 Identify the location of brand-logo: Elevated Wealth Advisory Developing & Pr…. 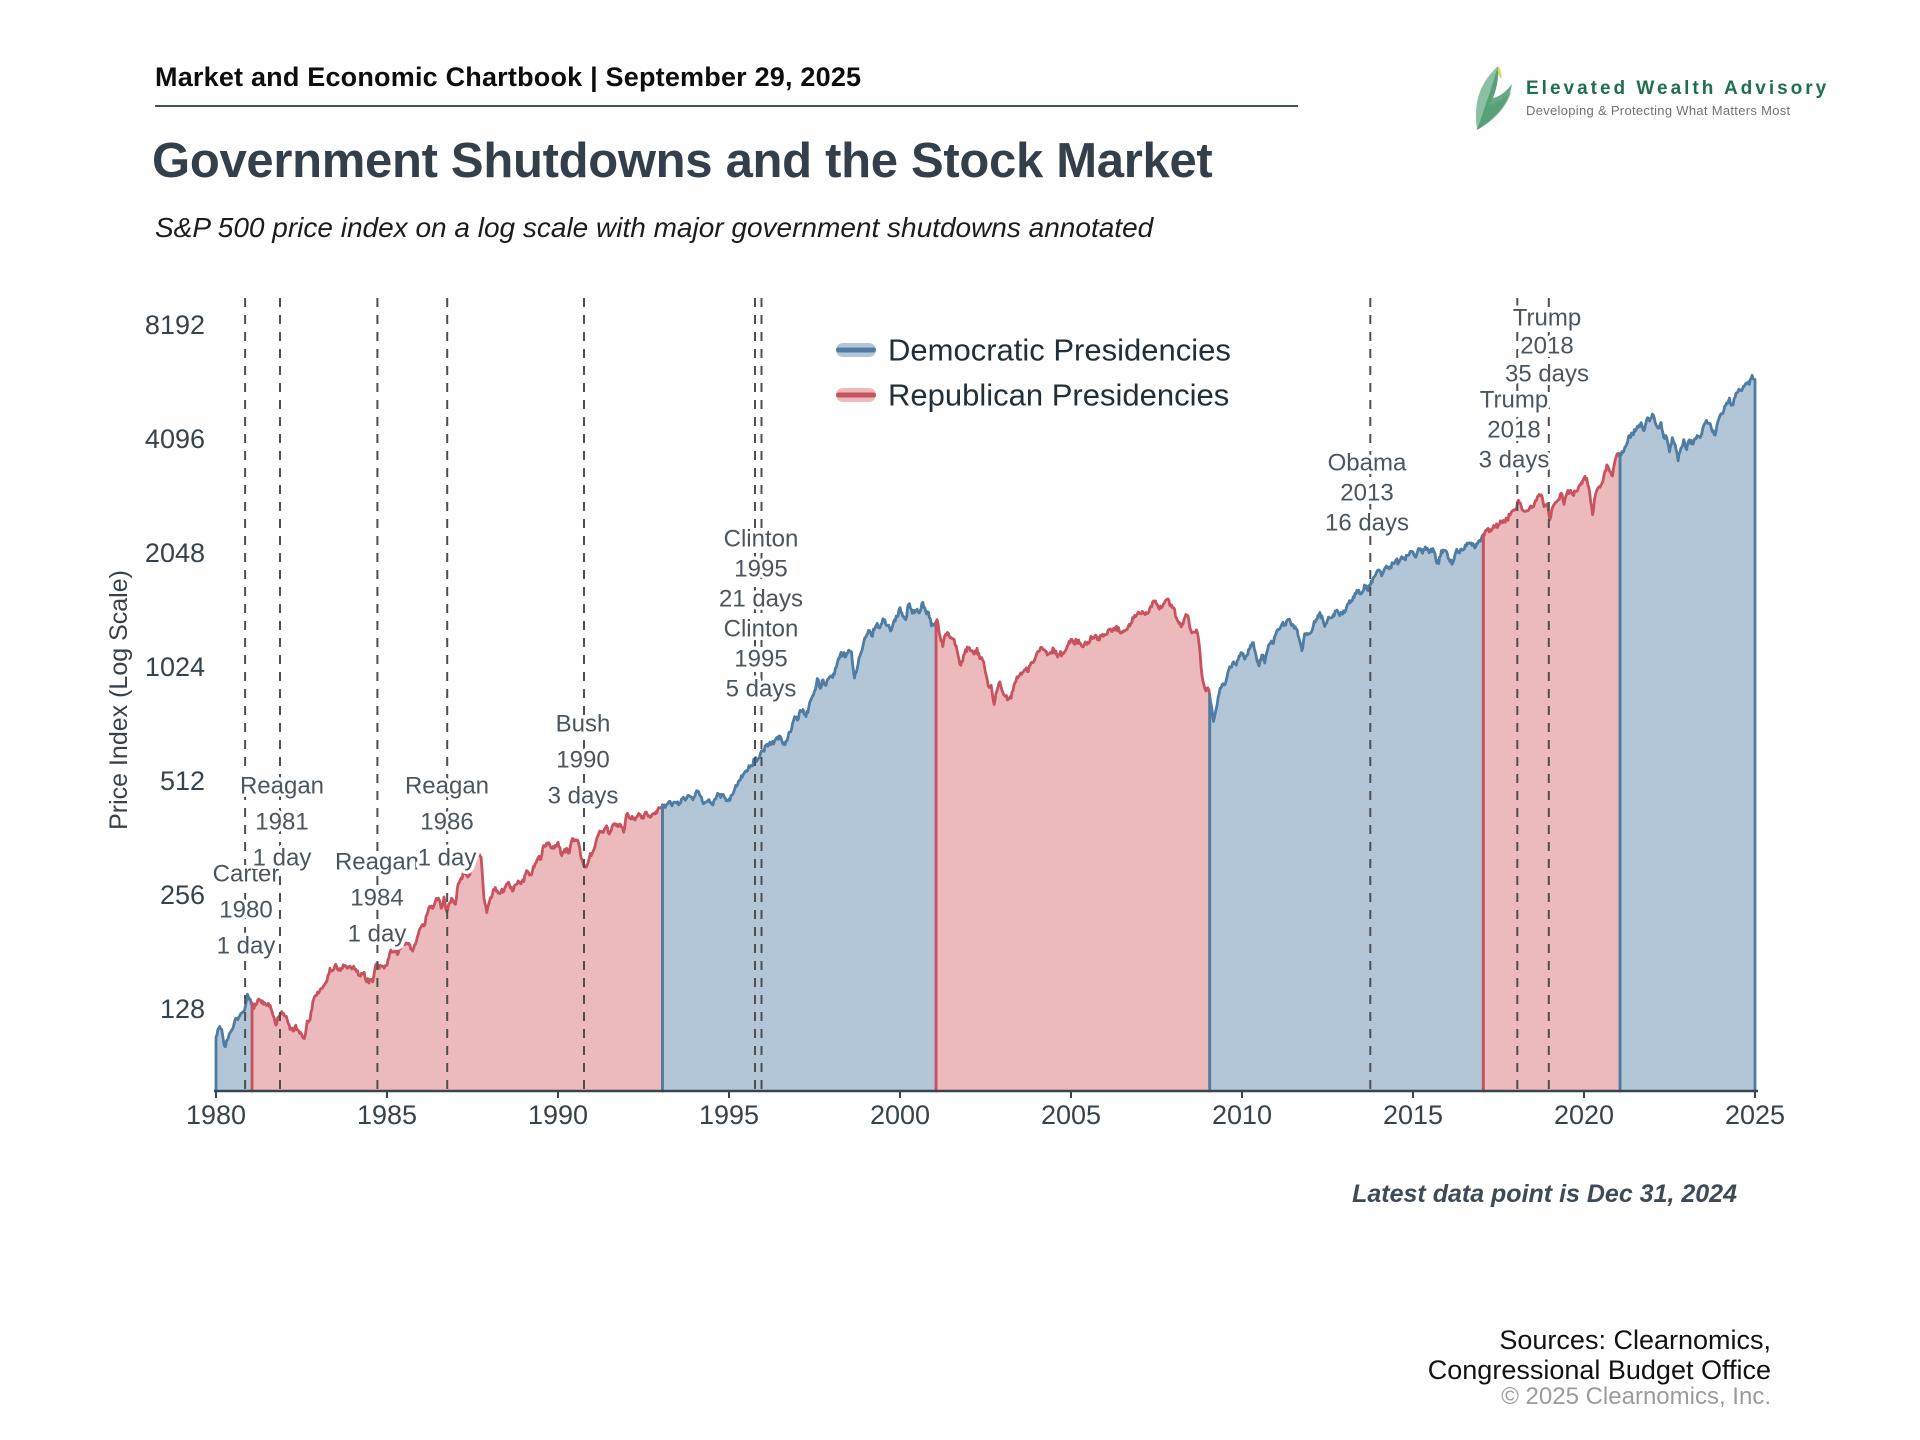
(1648, 98).